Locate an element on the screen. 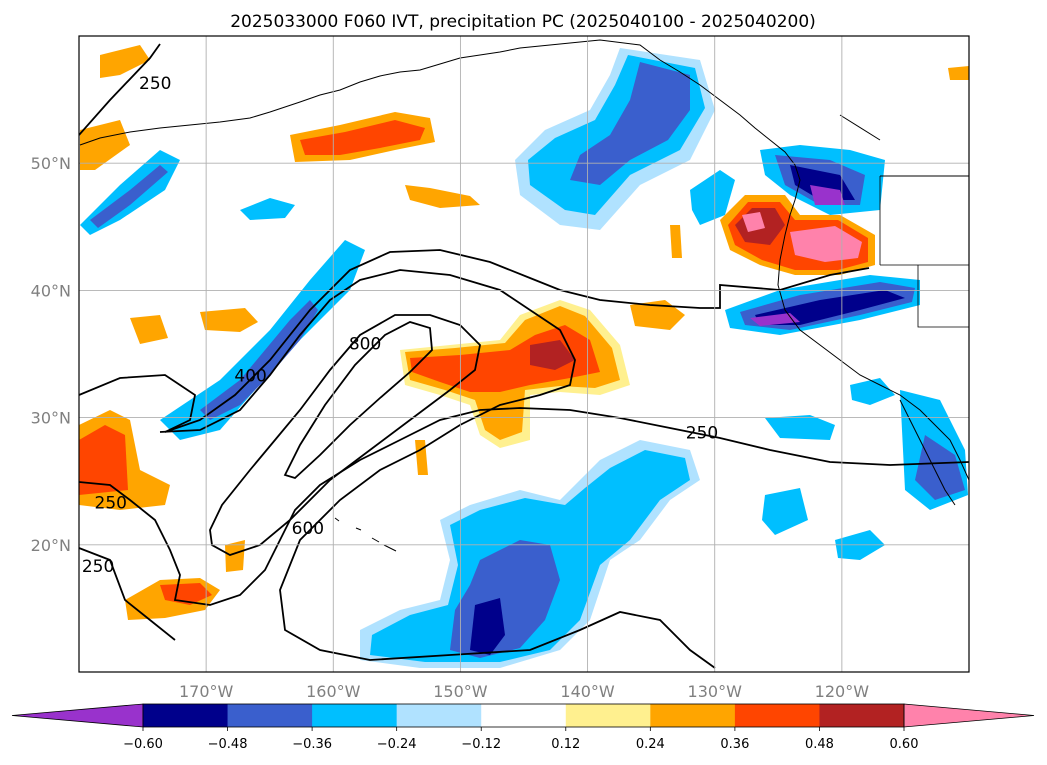  colorbar-tick-label: 0.36 is located at coordinates (734, 744).